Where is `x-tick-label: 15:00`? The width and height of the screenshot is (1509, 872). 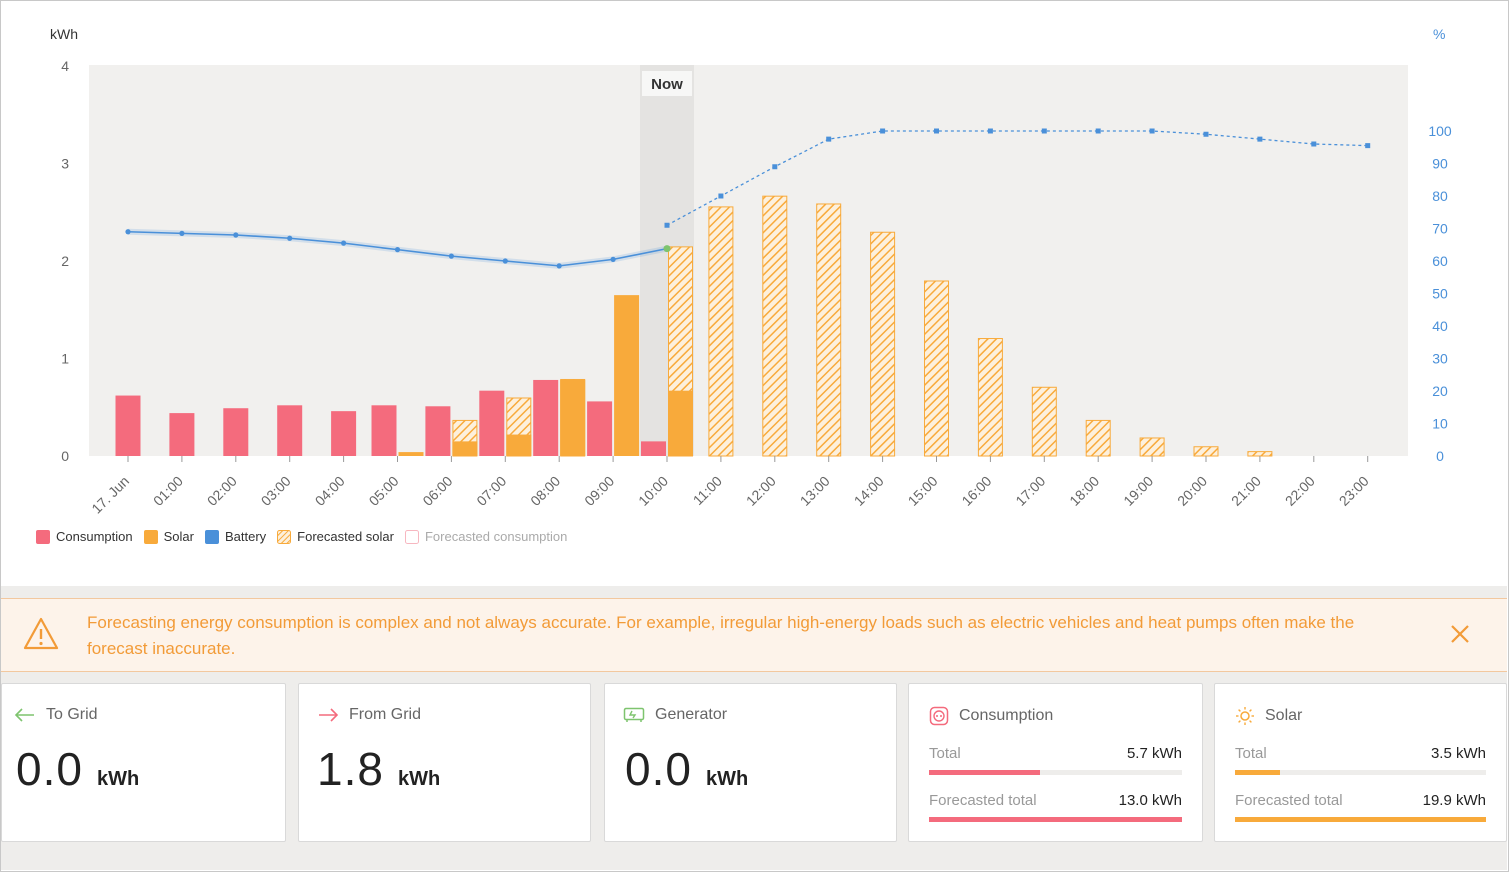
x-tick-label: 15:00 is located at coordinates (923, 491).